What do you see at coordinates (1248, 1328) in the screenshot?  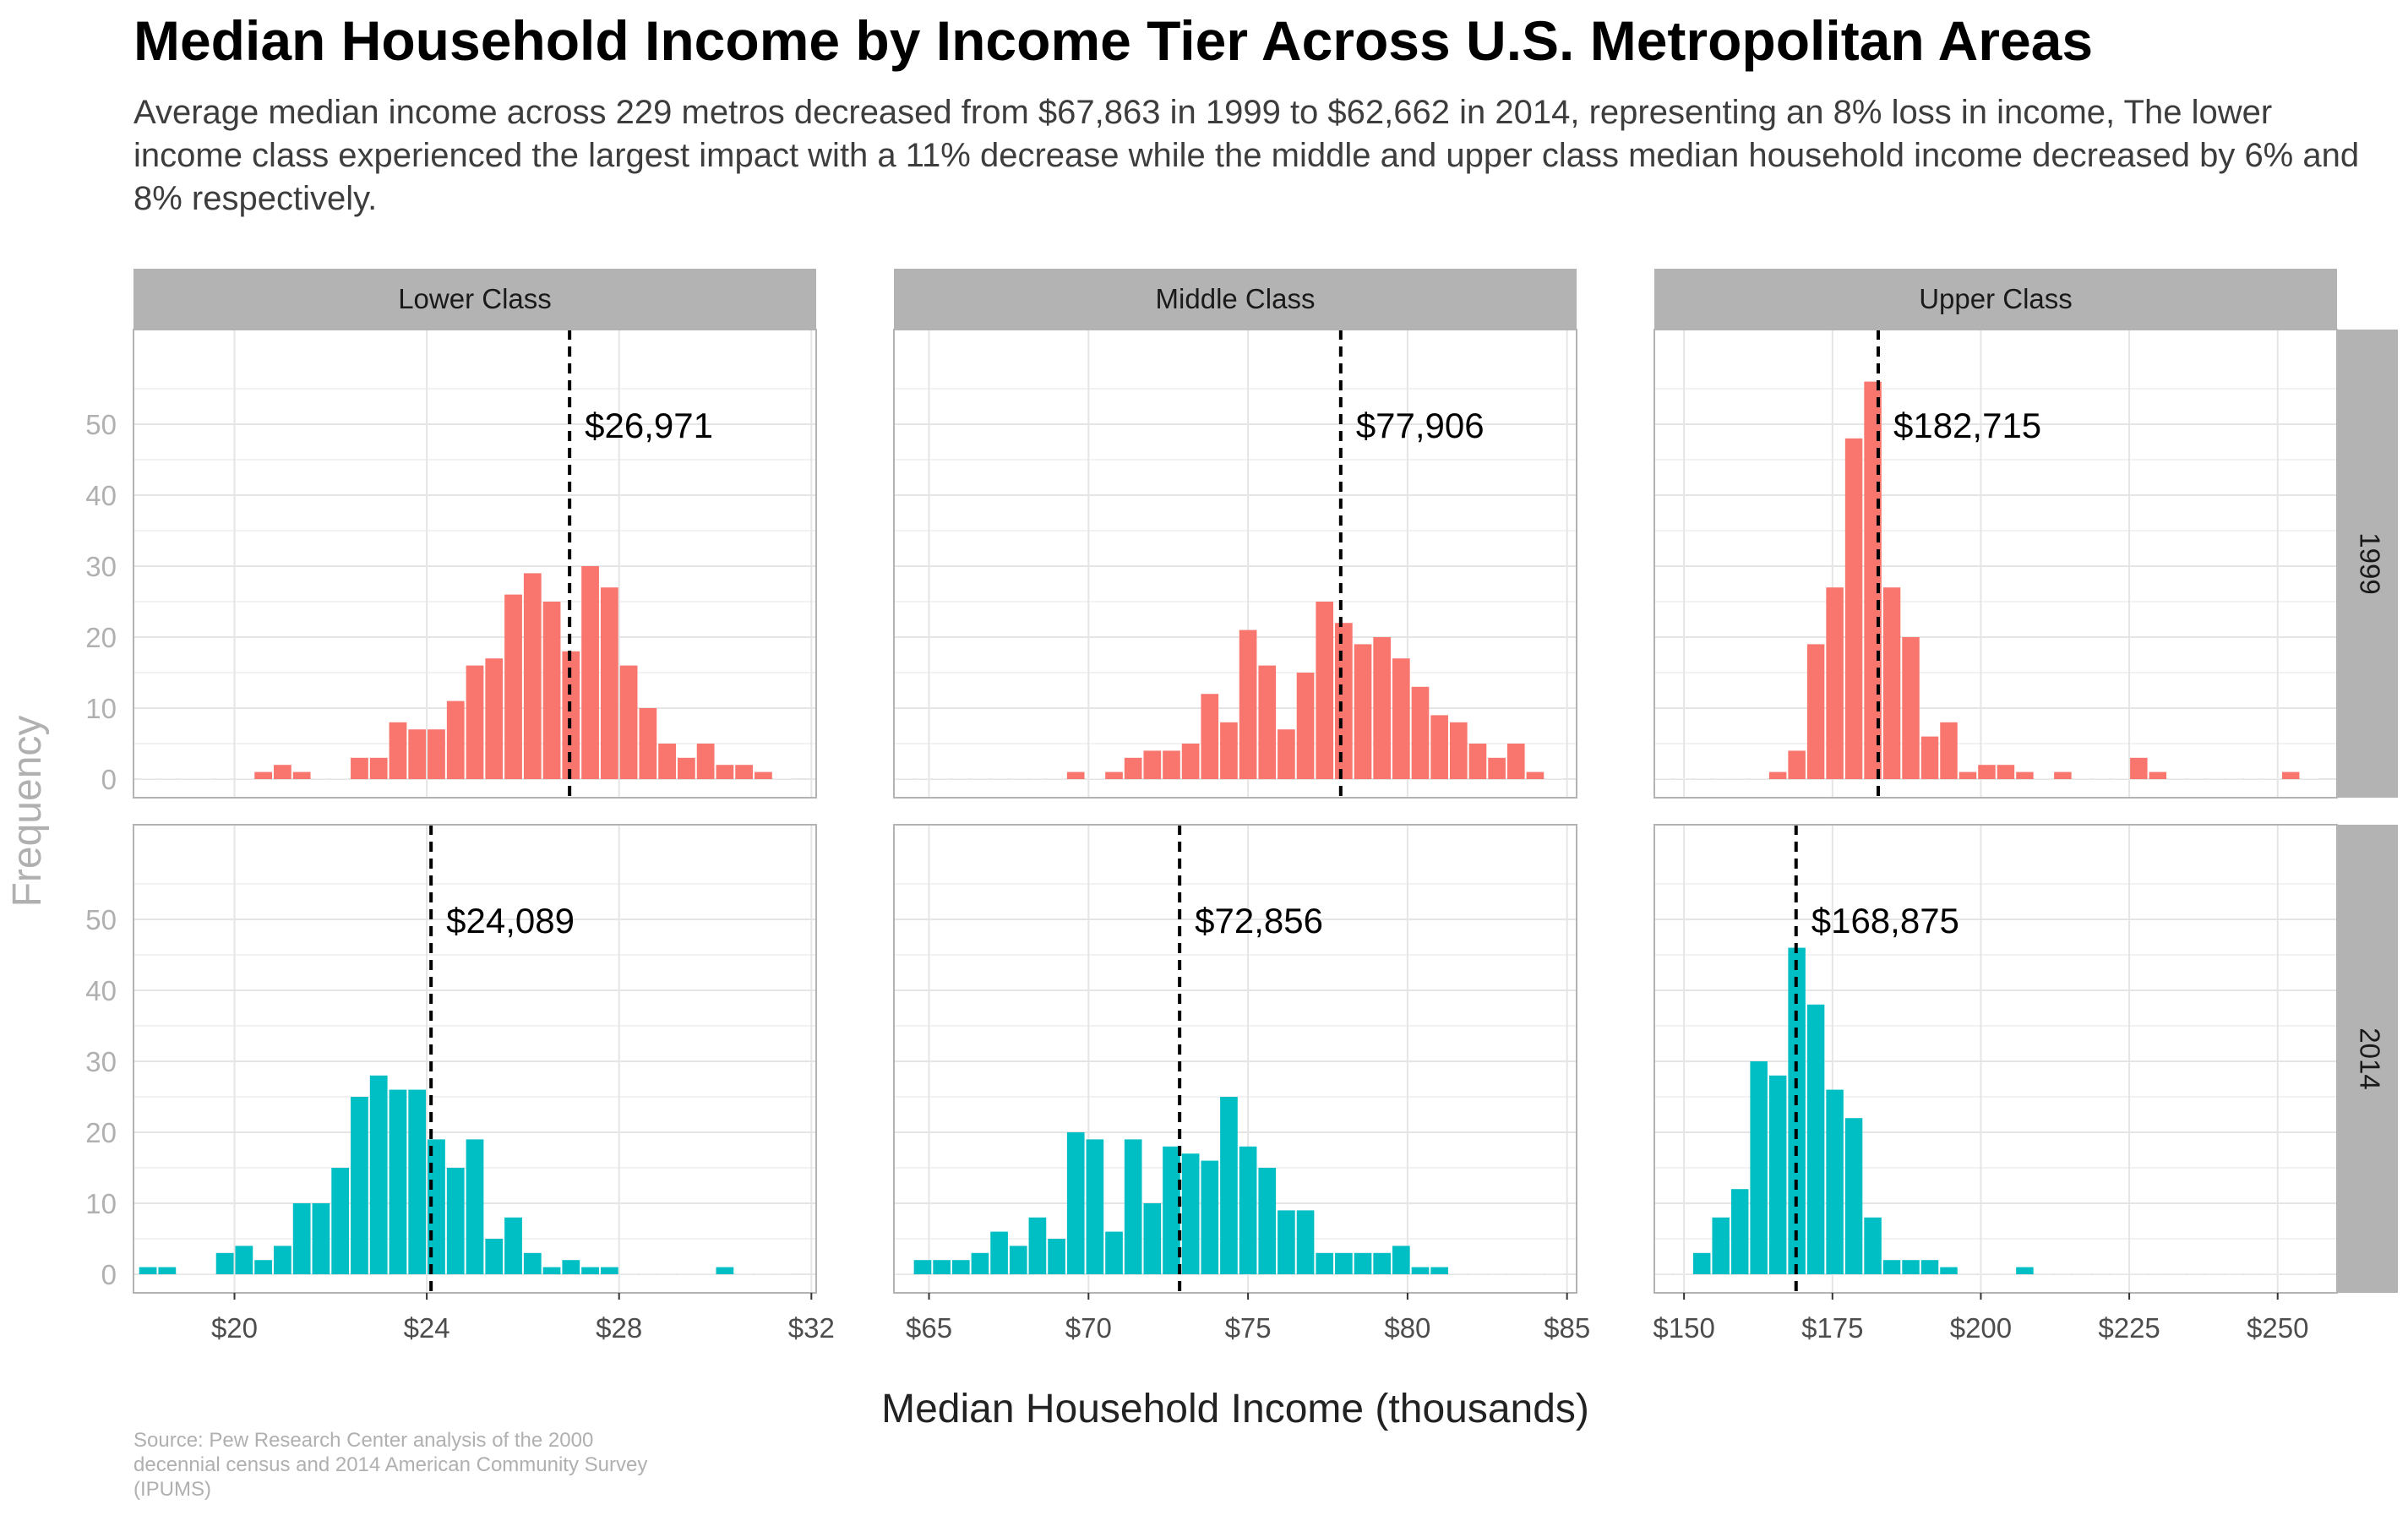 I see `x-tick-label: $75` at bounding box center [1248, 1328].